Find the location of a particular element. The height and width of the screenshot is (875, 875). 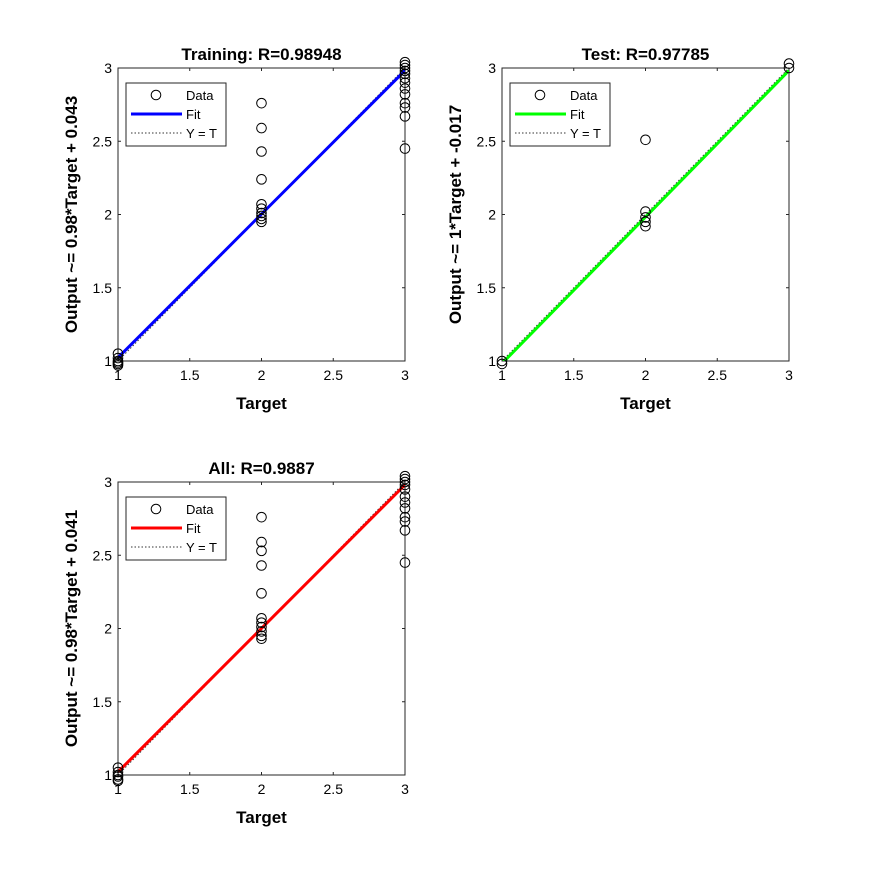

training-xtick-label: 1 is located at coordinates (118, 375).